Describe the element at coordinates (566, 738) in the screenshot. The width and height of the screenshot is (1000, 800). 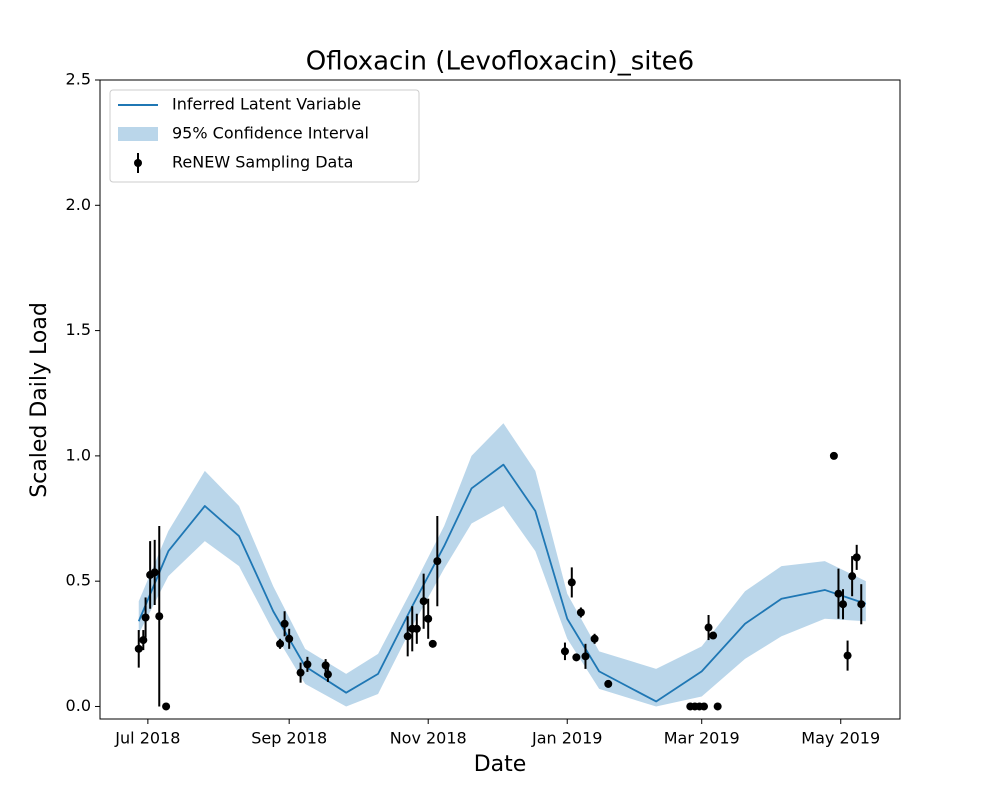
I see `x-tick-label: Jan 2019` at that location.